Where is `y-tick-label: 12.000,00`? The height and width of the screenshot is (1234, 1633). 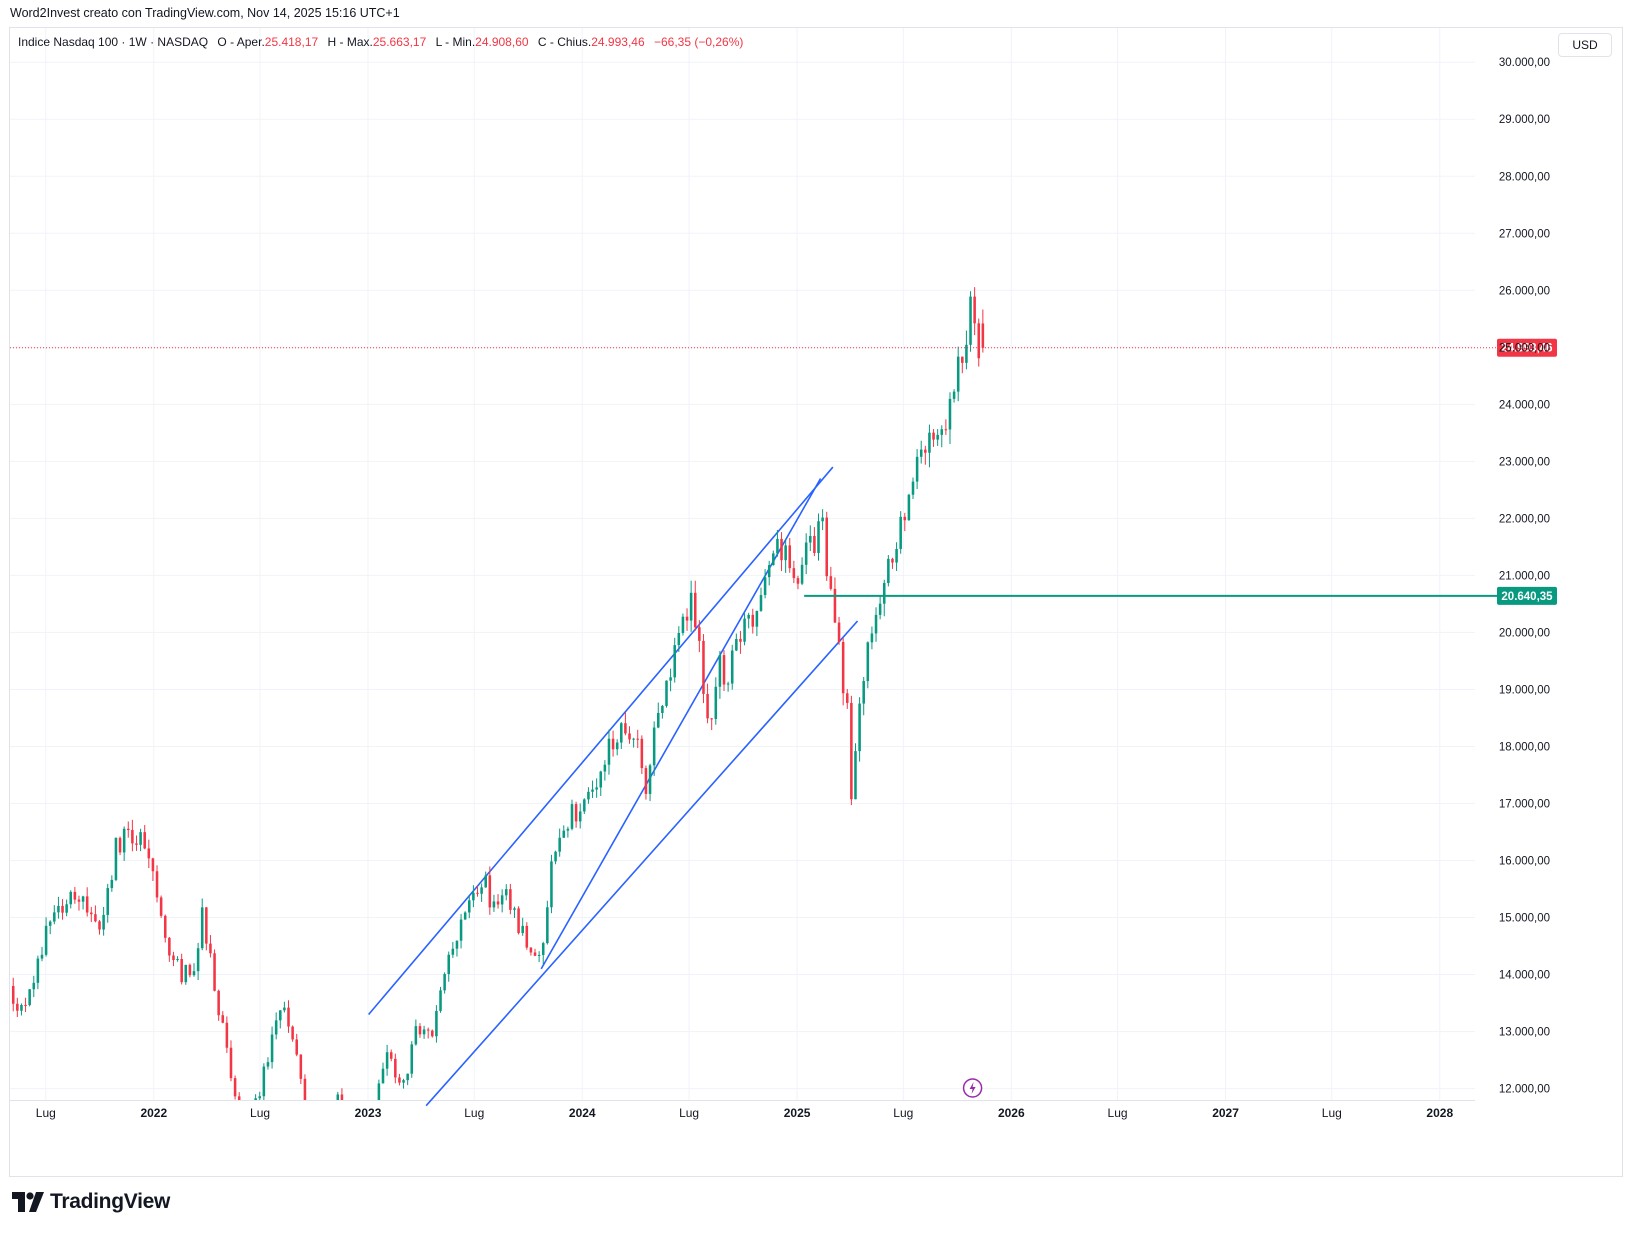
y-tick-label: 12.000,00 is located at coordinates (1524, 1090).